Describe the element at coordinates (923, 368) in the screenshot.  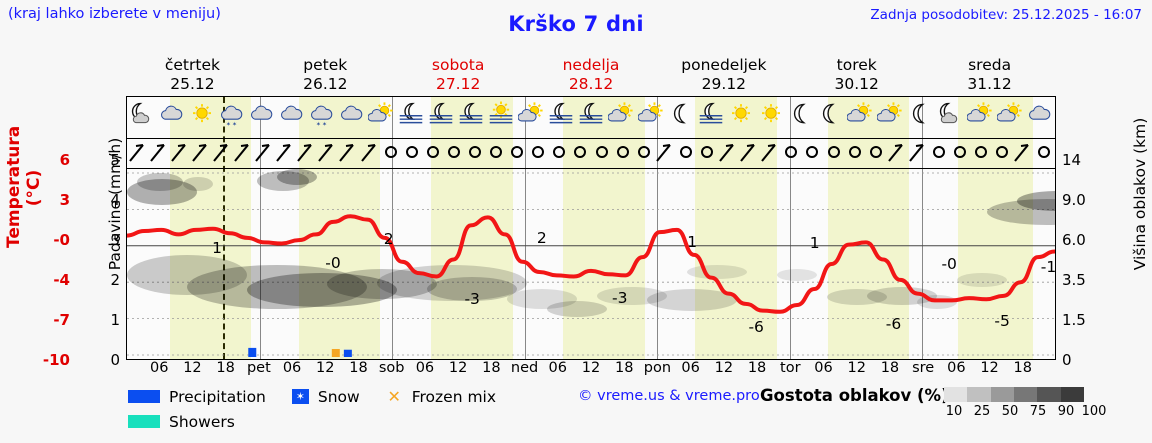
I see `x-tick-23: sre` at that location.